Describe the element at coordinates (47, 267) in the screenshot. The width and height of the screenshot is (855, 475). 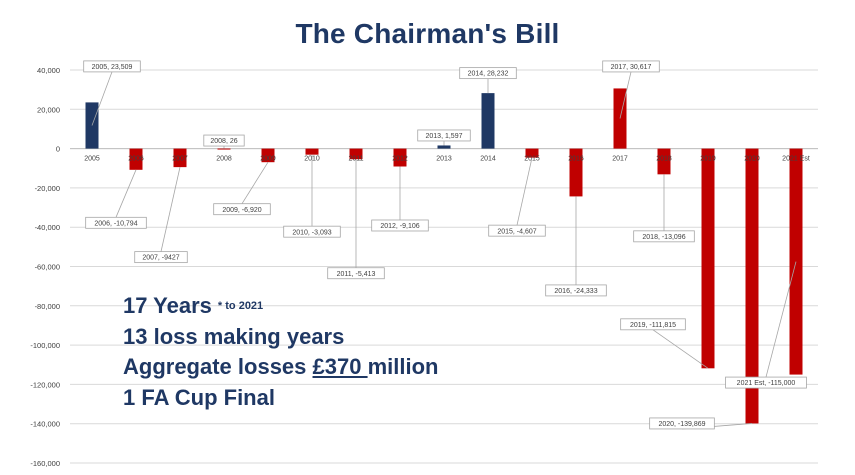
I see `y-tick-label: -60,000` at that location.